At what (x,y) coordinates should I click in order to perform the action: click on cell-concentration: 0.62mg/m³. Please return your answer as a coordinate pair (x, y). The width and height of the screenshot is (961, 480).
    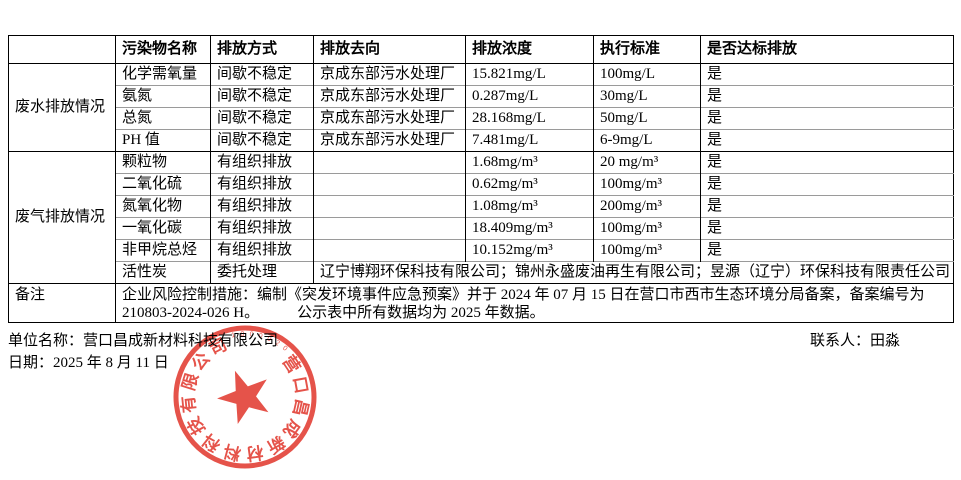
    Looking at the image, I should click on (529, 184).